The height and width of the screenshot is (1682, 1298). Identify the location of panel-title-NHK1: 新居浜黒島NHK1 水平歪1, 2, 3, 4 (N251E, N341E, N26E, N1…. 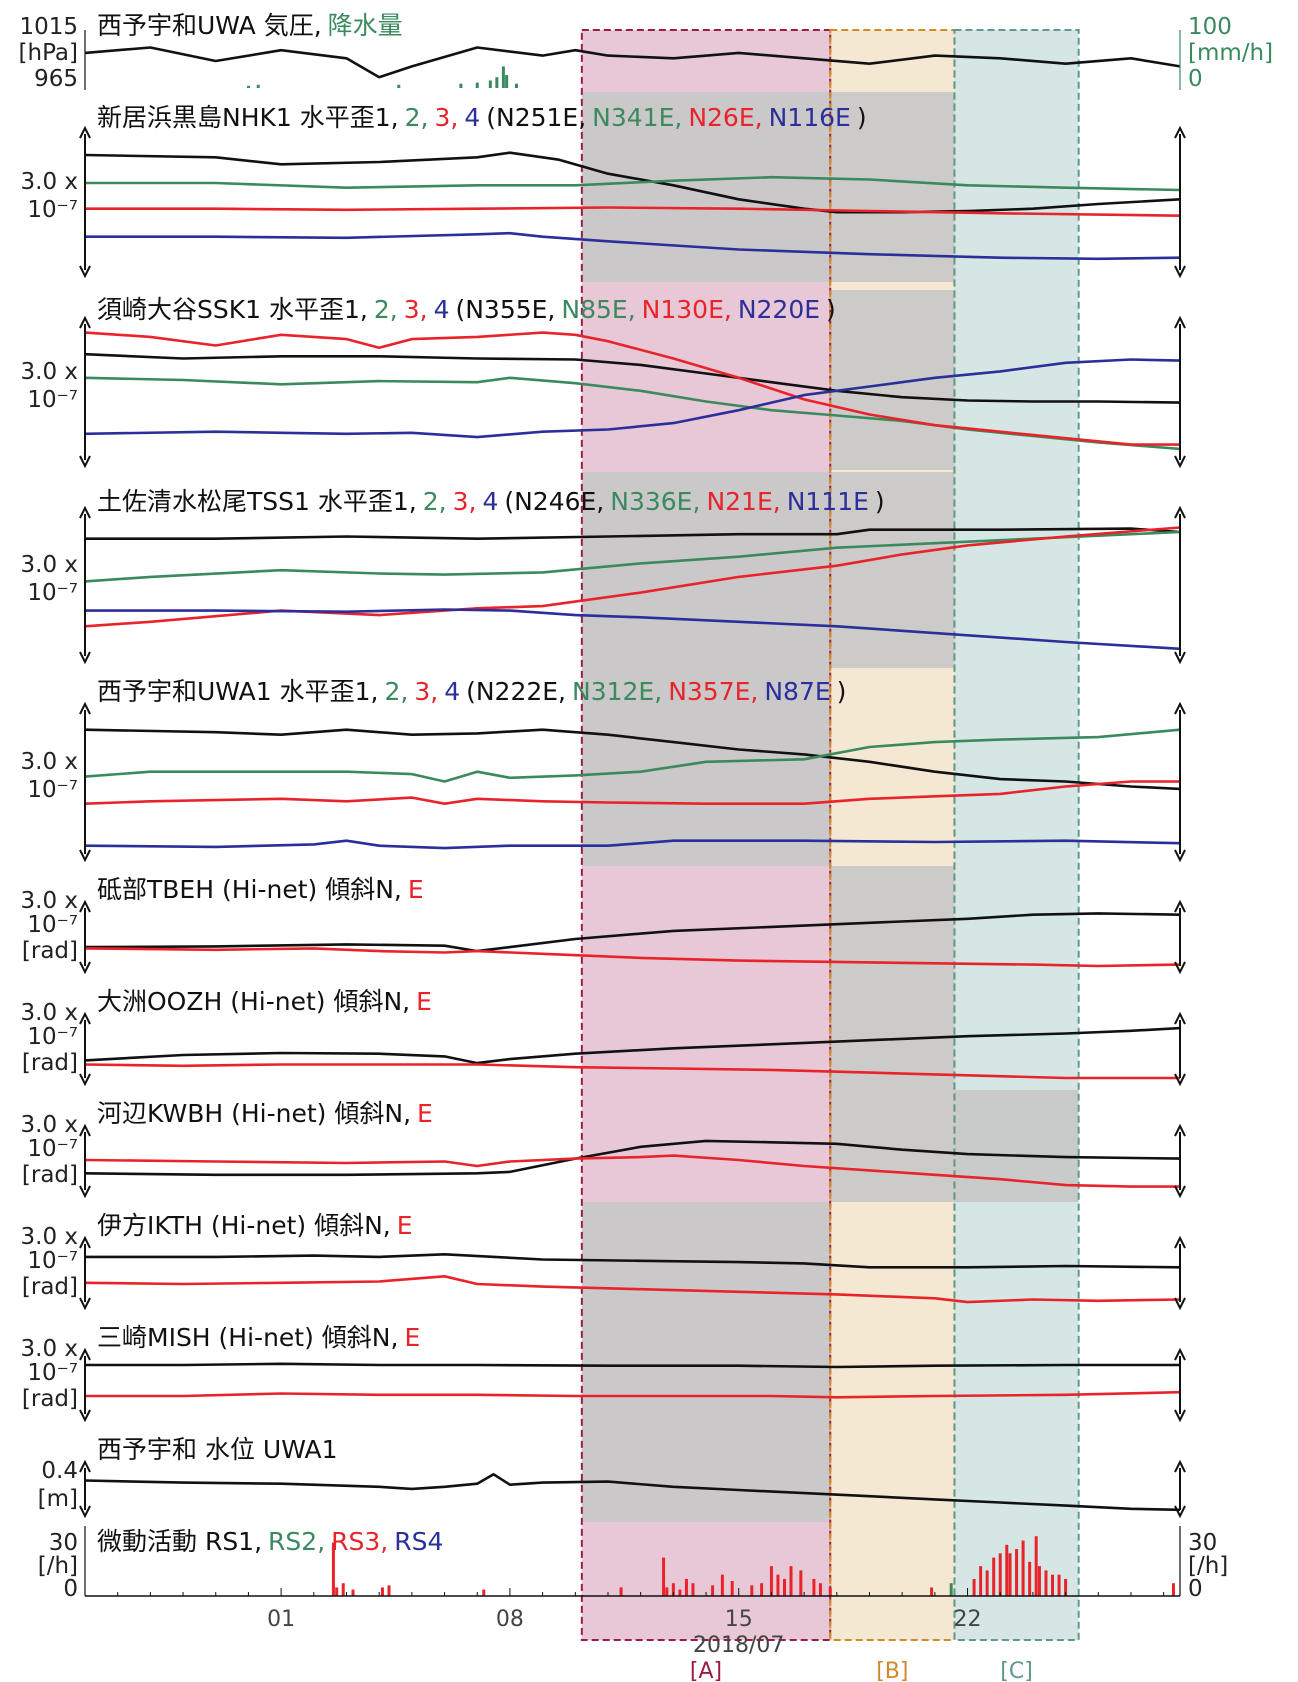
(482, 117).